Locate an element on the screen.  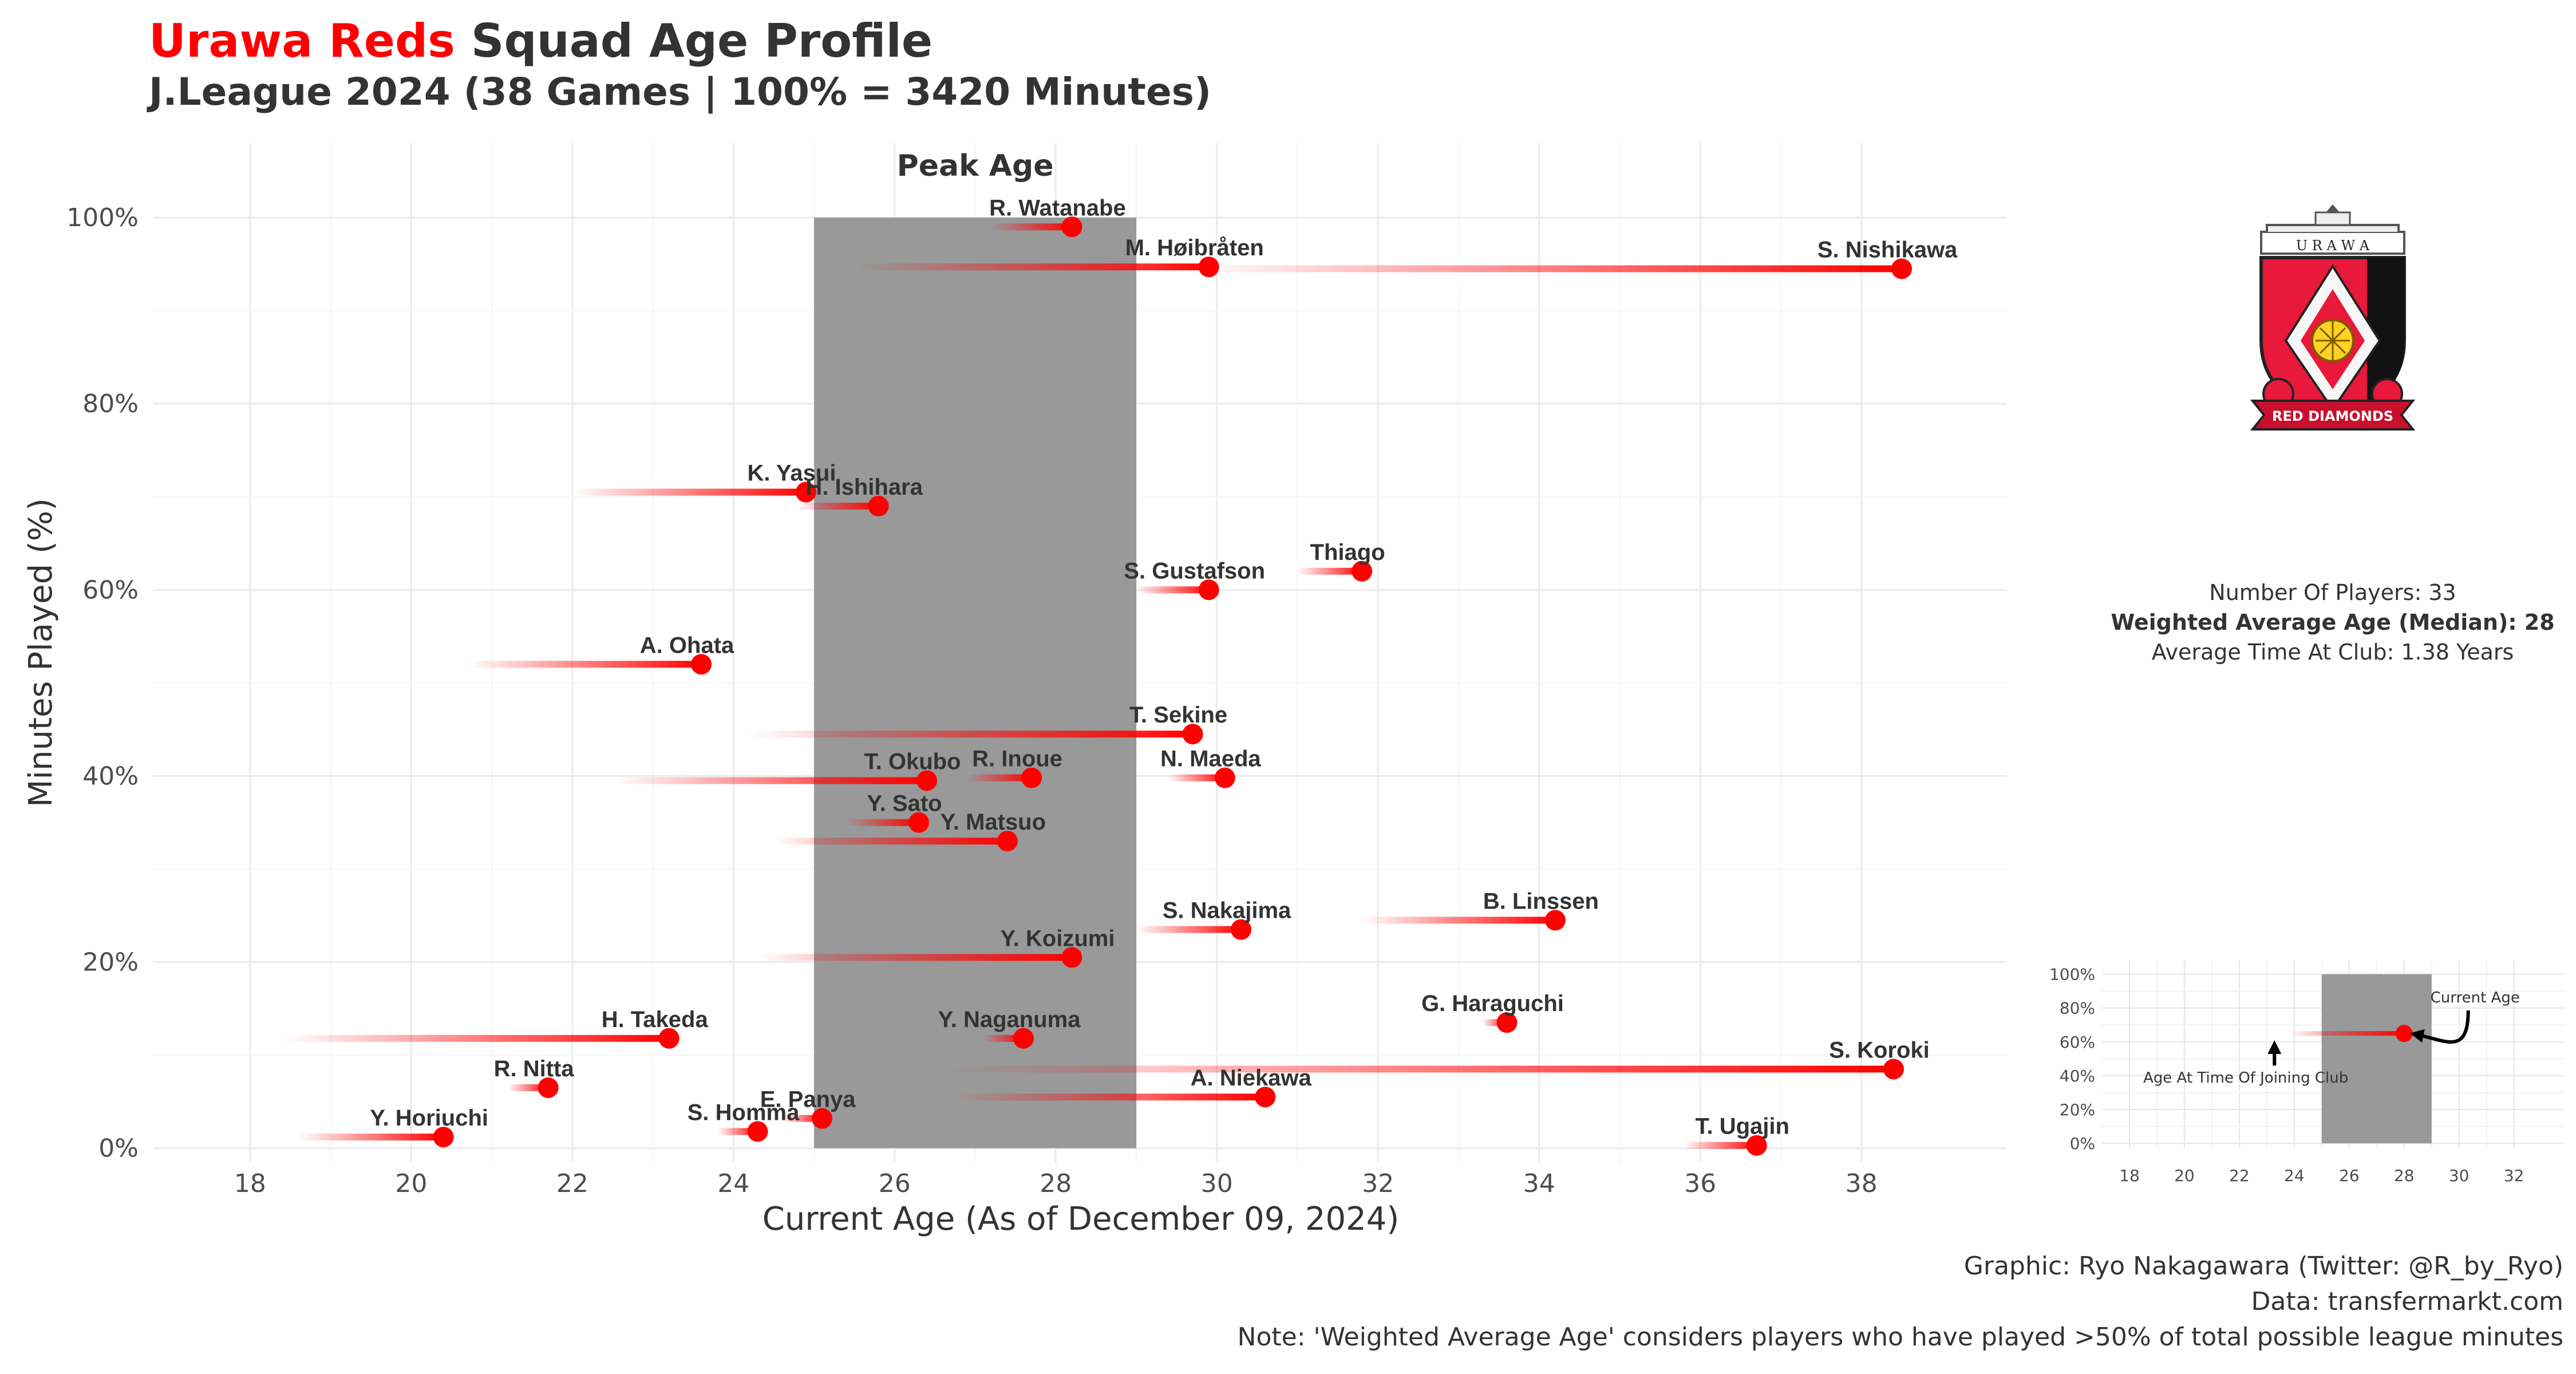
inset-tenure-segment is located at coordinates (2346, 1034).